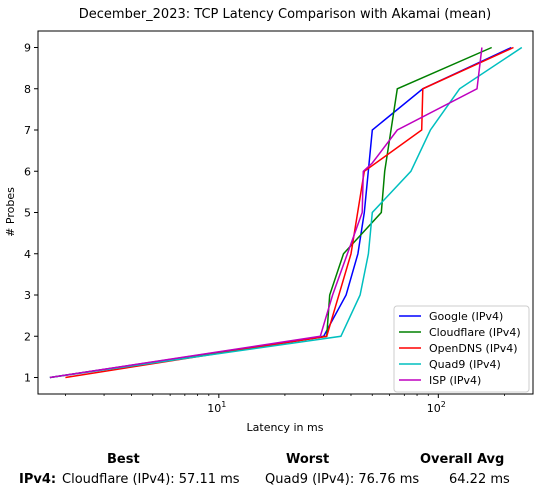  I want to click on overall-avg-header: Overall Avg, so click(462, 459).